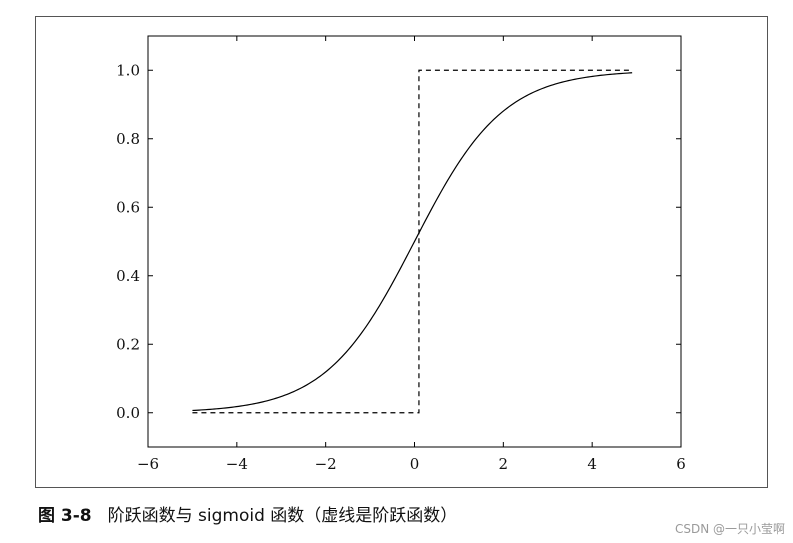 This screenshot has width=793, height=543. What do you see at coordinates (415, 464) in the screenshot?
I see `x-tick-label: 0` at bounding box center [415, 464].